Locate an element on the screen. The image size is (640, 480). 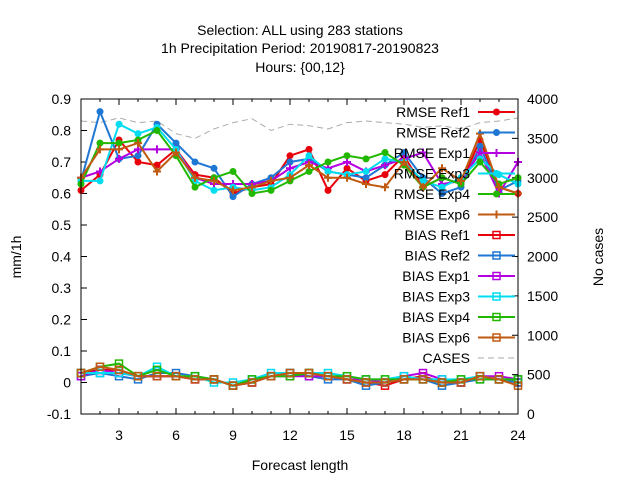
x-axis-label: Forecast length is located at coordinates (300, 465).